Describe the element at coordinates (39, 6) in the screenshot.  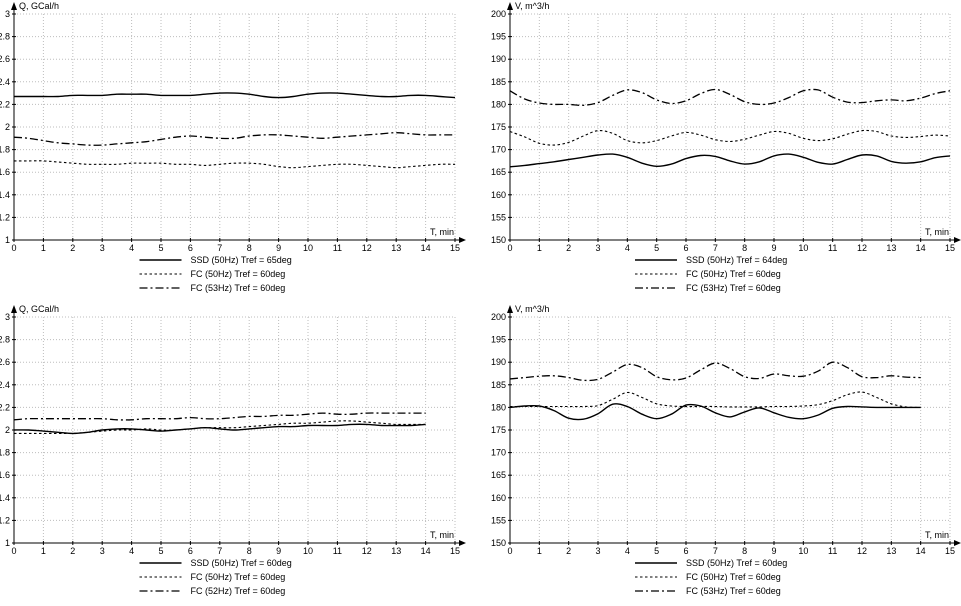
I see `y-axis-title: Q, GCal/h` at that location.